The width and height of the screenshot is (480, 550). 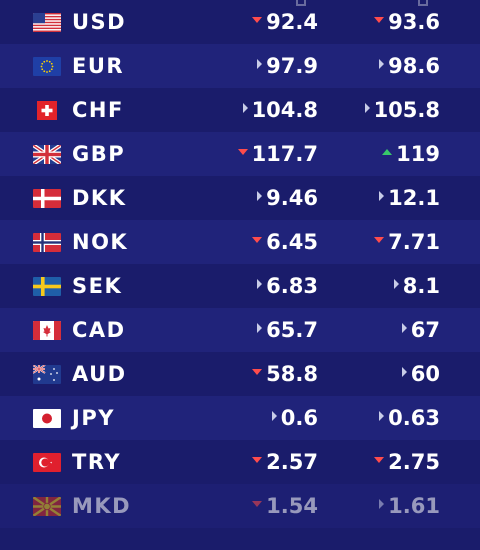 What do you see at coordinates (99, 330) in the screenshot?
I see `currency-code: CAD` at bounding box center [99, 330].